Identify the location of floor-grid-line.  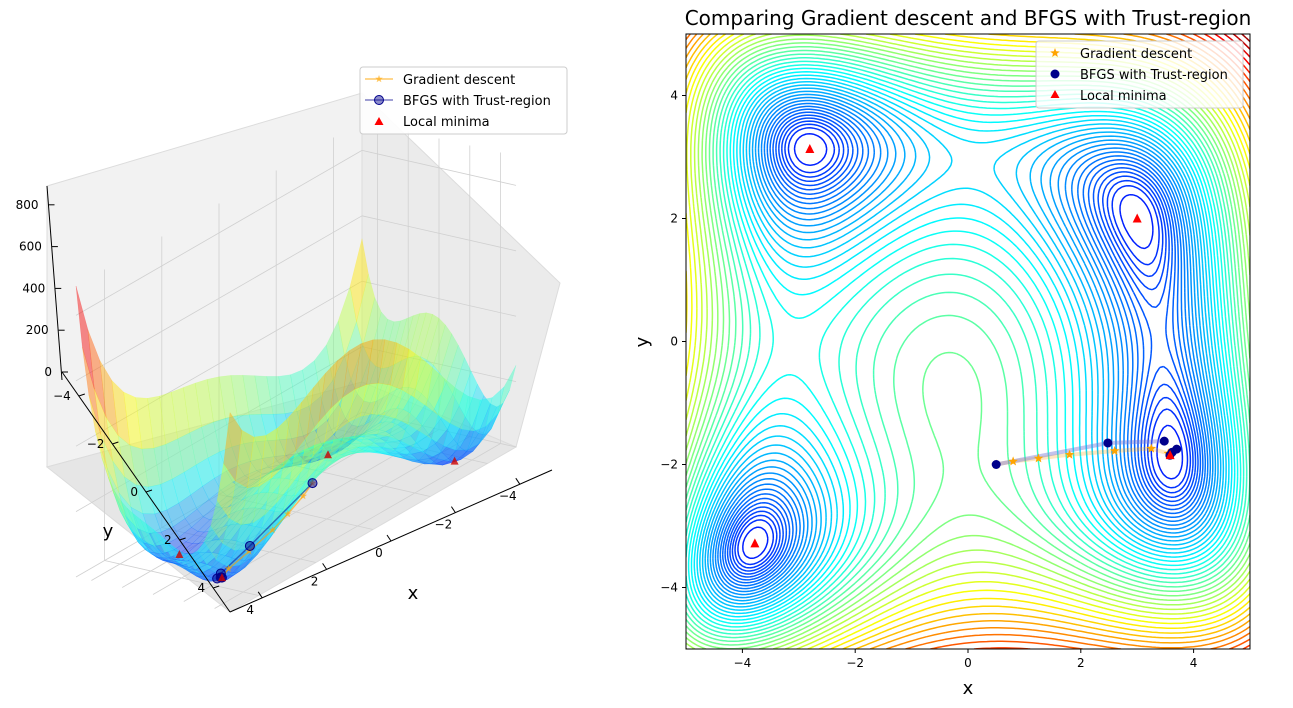
(181, 578).